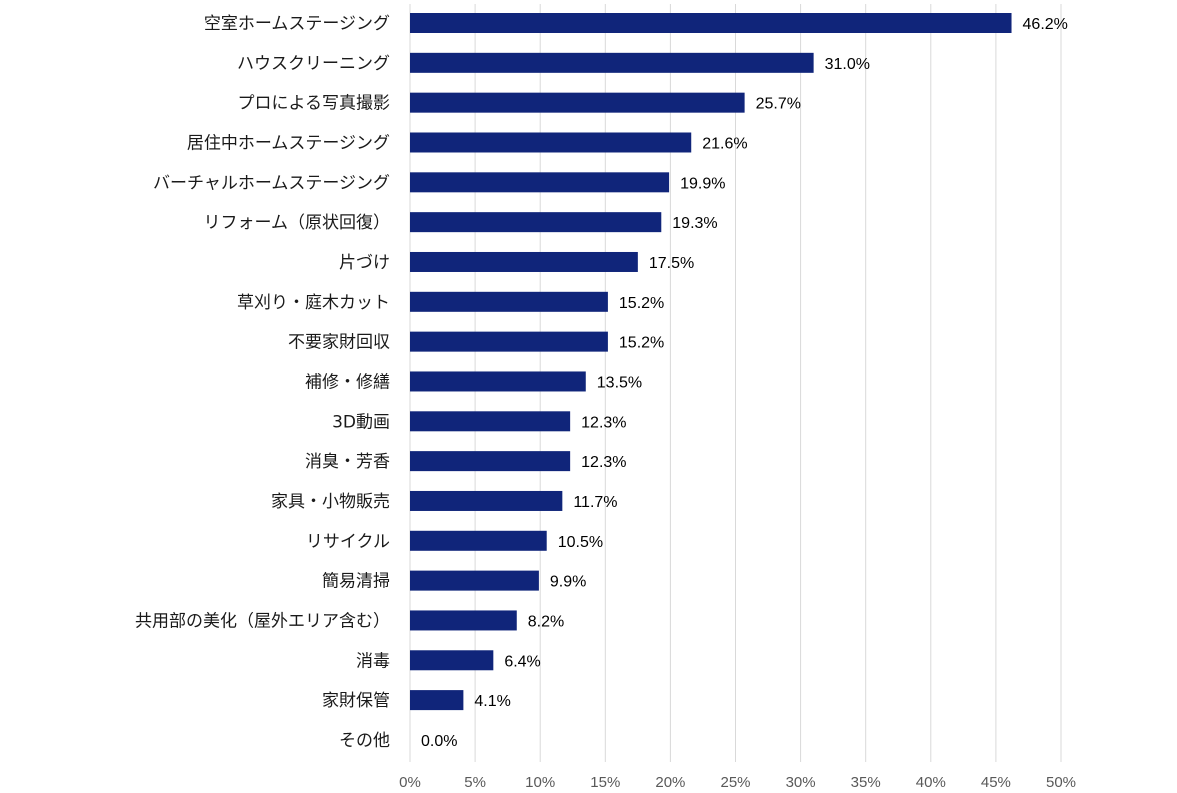 The height and width of the screenshot is (793, 1177). I want to click on category-label: 共用部の美化（屋外エリア含む）, so click(262, 621).